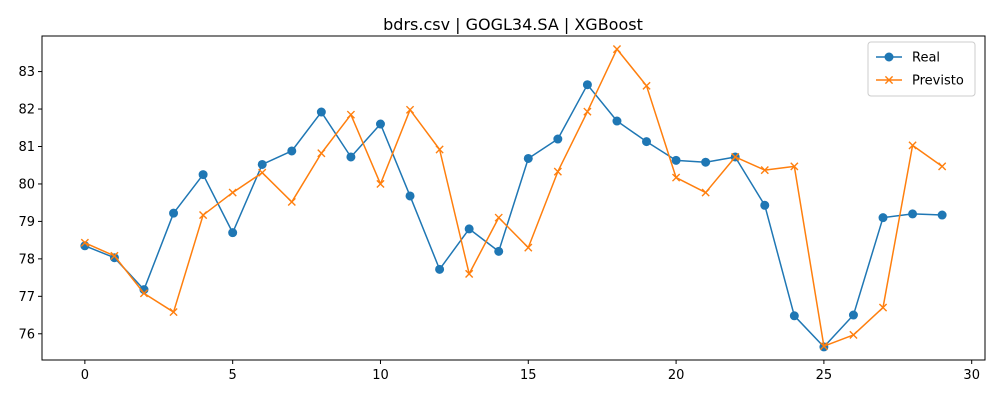 This screenshot has width=1000, height=400. What do you see at coordinates (26, 184) in the screenshot?
I see `y-tick-label: 80` at bounding box center [26, 184].